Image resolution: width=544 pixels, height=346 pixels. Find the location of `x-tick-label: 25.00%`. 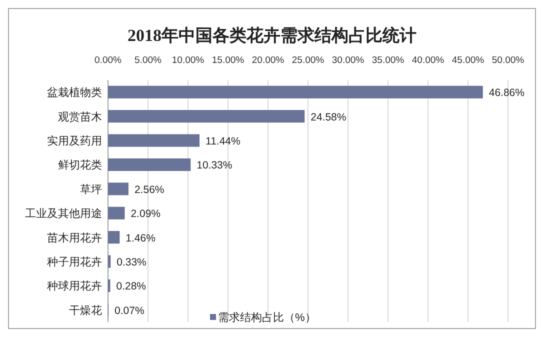

x-tick-label: 25.00% is located at coordinates (308, 60).